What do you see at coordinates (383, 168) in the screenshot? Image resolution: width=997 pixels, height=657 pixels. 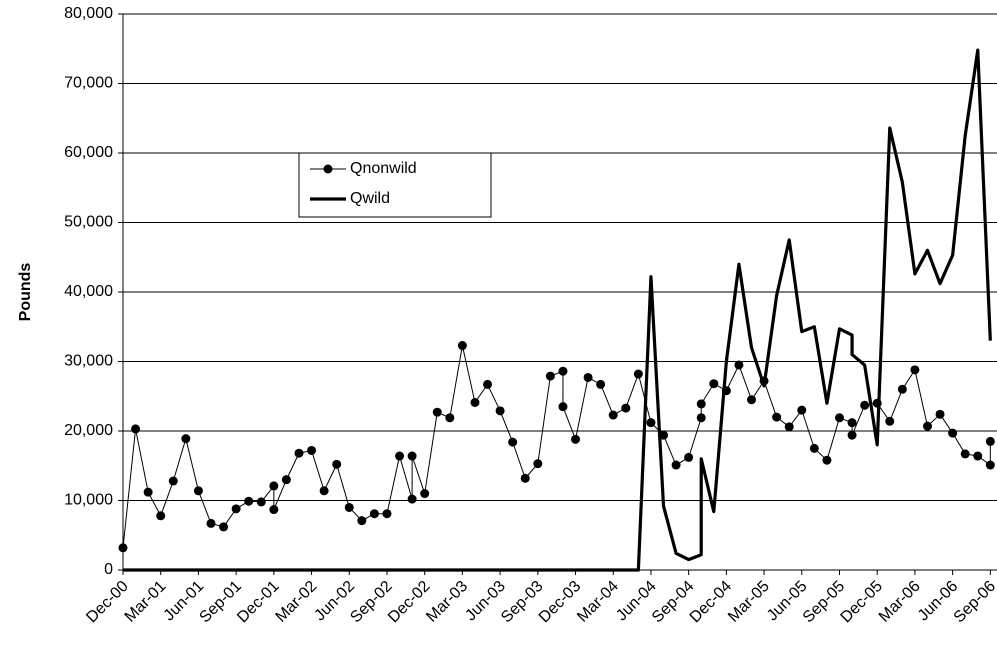 I see `legend-label: Qnonwild` at bounding box center [383, 168].